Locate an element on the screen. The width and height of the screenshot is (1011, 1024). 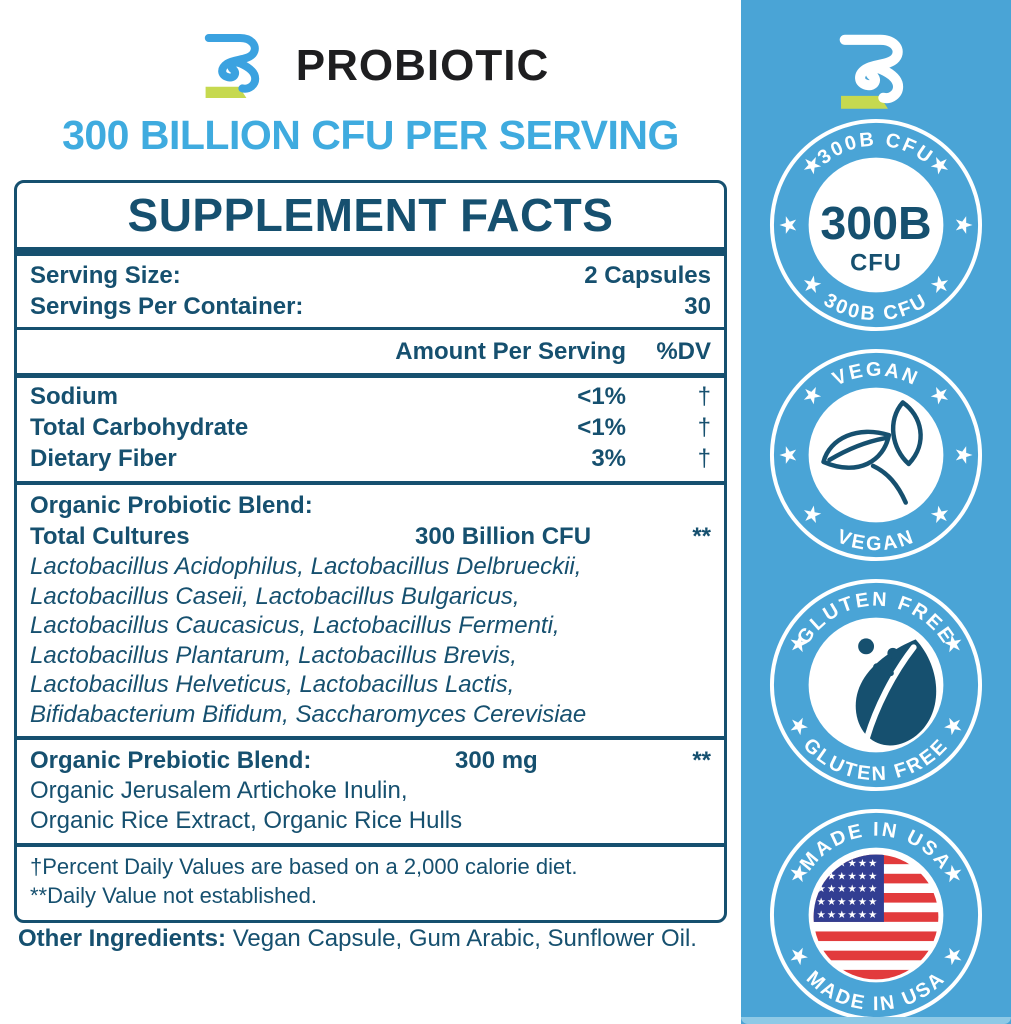
badge-bottom-text: VEGAN is located at coordinates (874, 541).